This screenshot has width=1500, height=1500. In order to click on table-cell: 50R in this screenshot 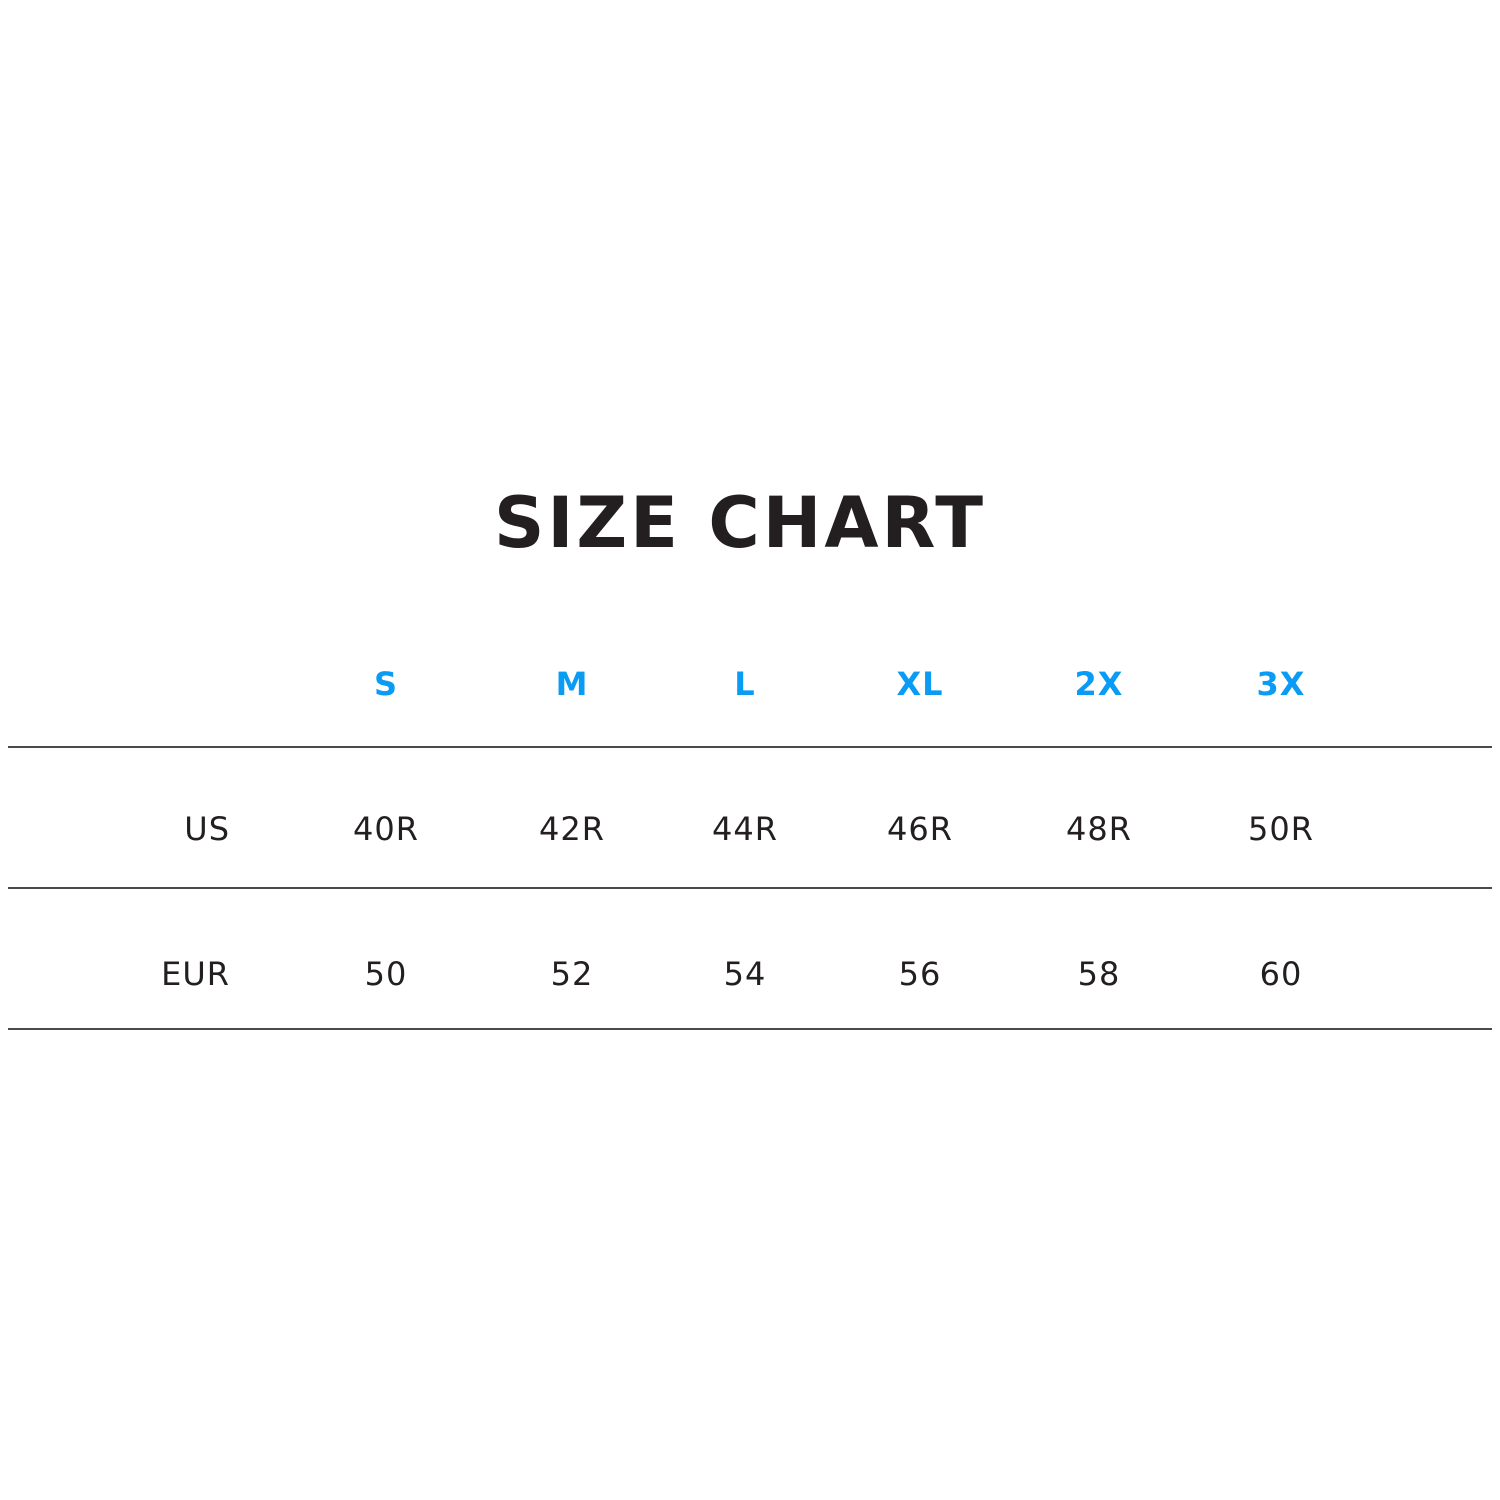, I will do `click(1281, 829)`.